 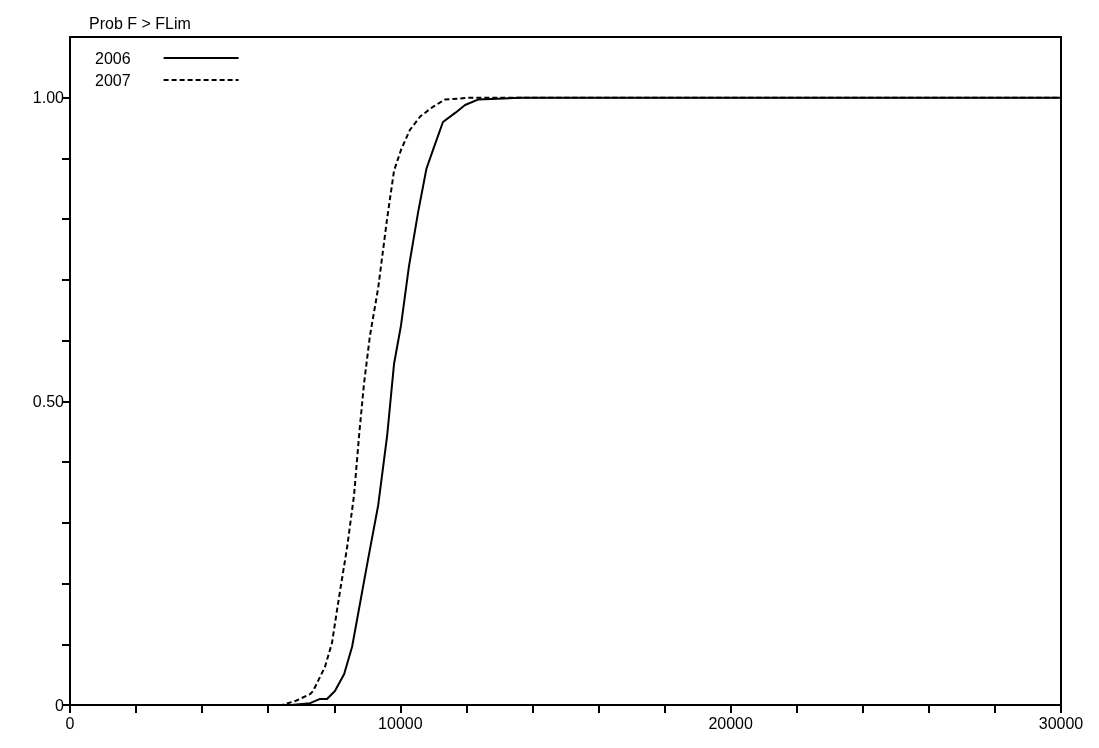 I want to click on y-tick-label: 1.00, so click(x=48, y=98).